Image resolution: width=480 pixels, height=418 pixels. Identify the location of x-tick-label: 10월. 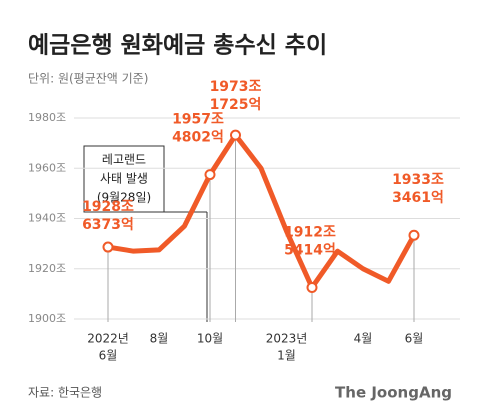
(210, 339).